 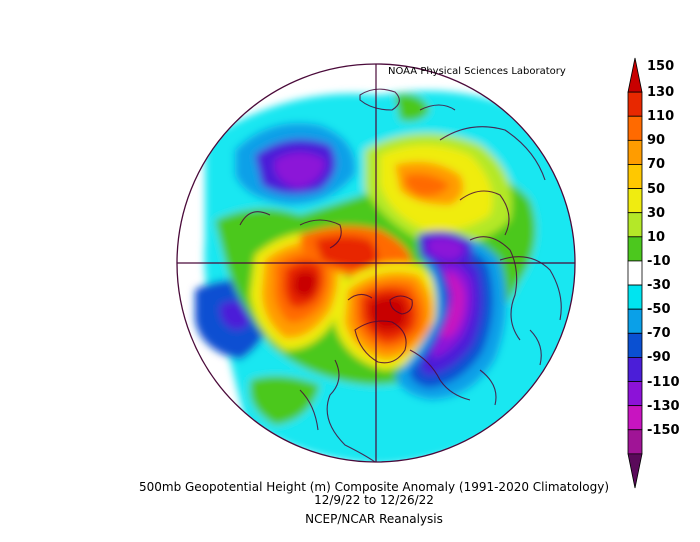 I want to click on colorbar-tick-label: -130, so click(x=663, y=406).